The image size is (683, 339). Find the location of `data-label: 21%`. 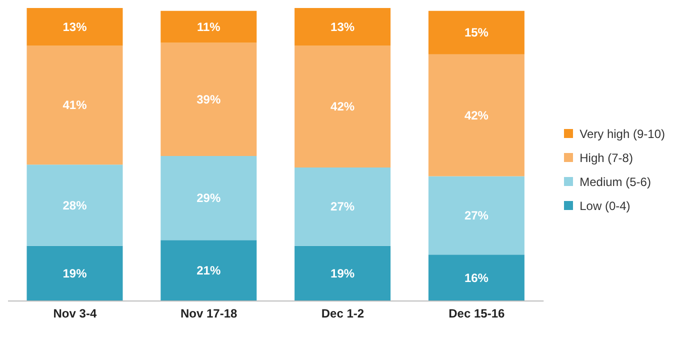

data-label: 21% is located at coordinates (208, 271).